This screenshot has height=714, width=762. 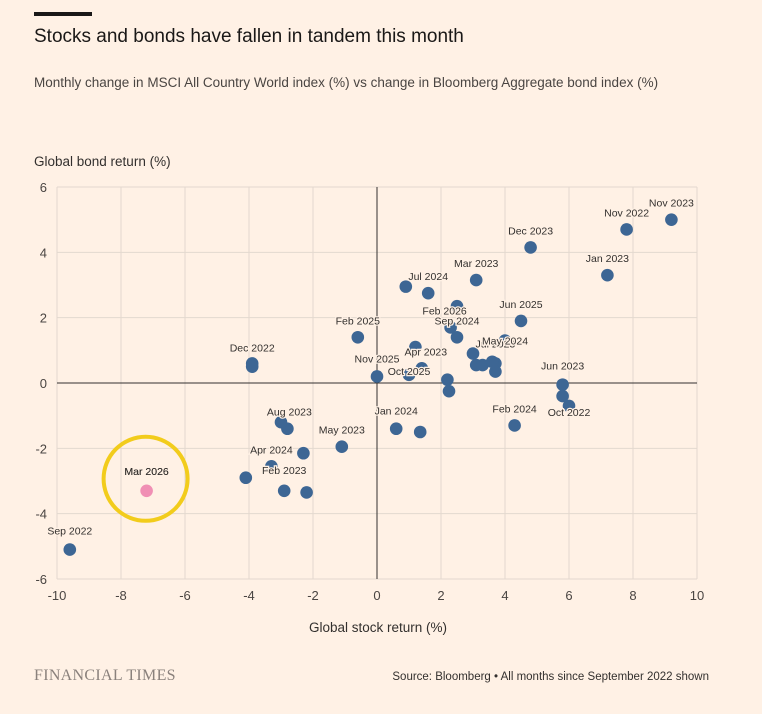 I want to click on x-tick-label: -8, so click(x=121, y=595).